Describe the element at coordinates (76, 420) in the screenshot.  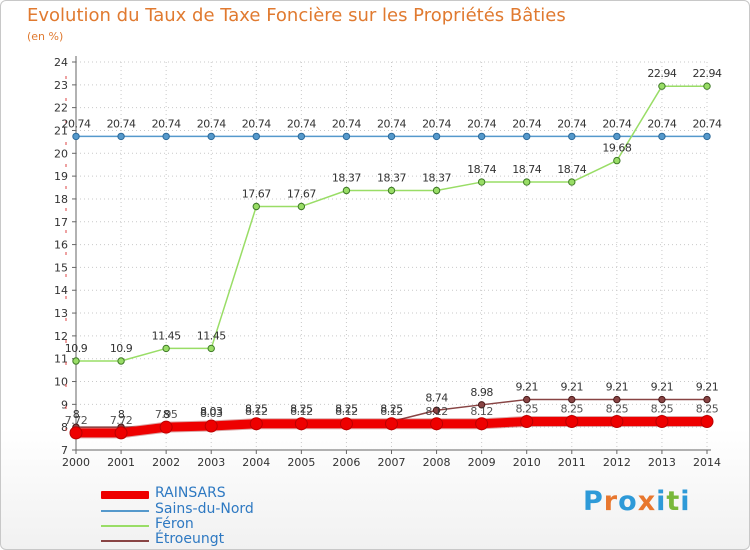
I see `data-label-rainsars: 7.72` at that location.